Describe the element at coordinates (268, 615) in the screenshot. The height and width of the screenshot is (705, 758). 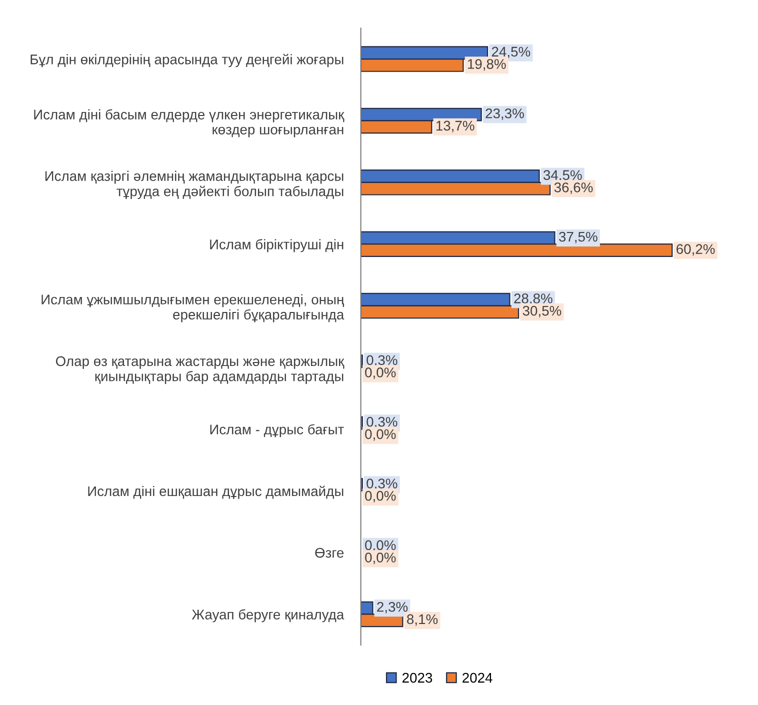
I see `y-tick-label: Жауап беруге қиналуда` at that location.